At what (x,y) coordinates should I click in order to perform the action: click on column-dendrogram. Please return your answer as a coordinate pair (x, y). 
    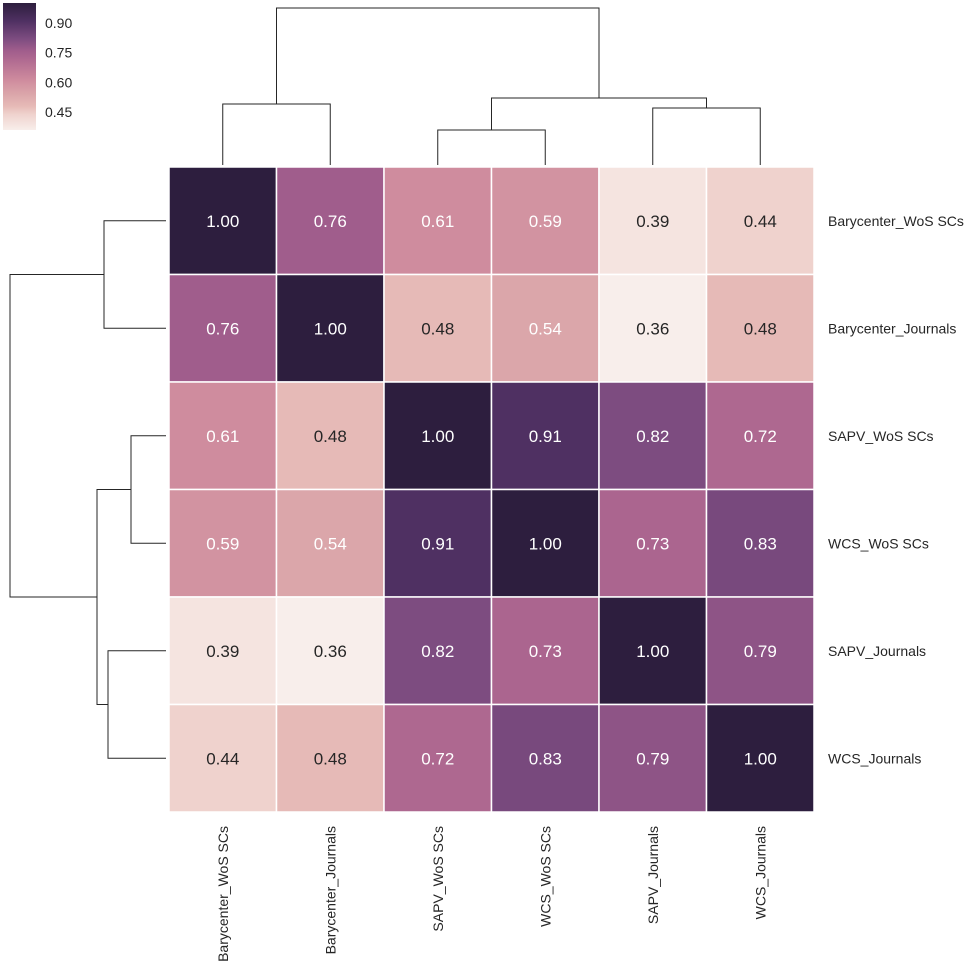
    Looking at the image, I should click on (491, 86).